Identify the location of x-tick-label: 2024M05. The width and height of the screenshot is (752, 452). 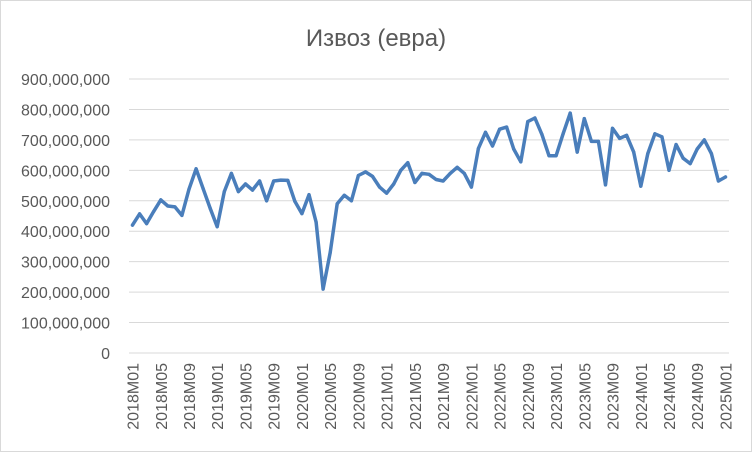
(670, 396).